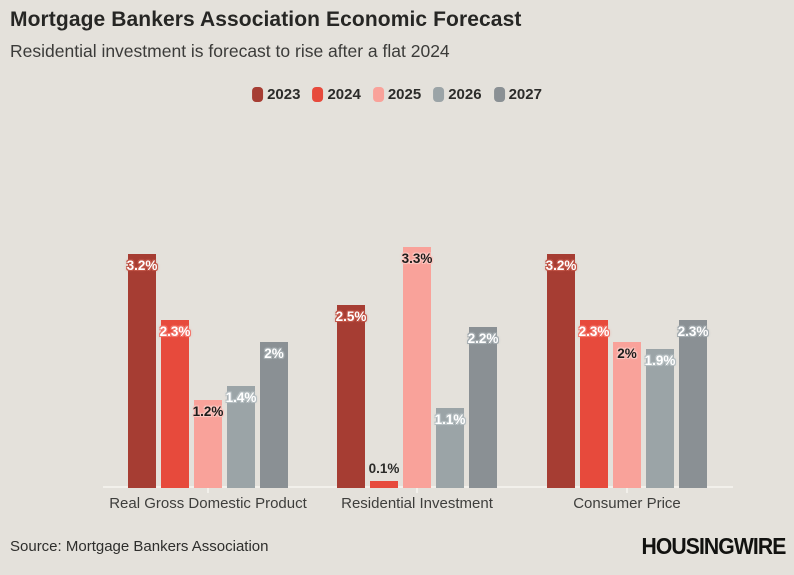 The image size is (794, 575). I want to click on legend-item-2024: 2024, so click(336, 94).